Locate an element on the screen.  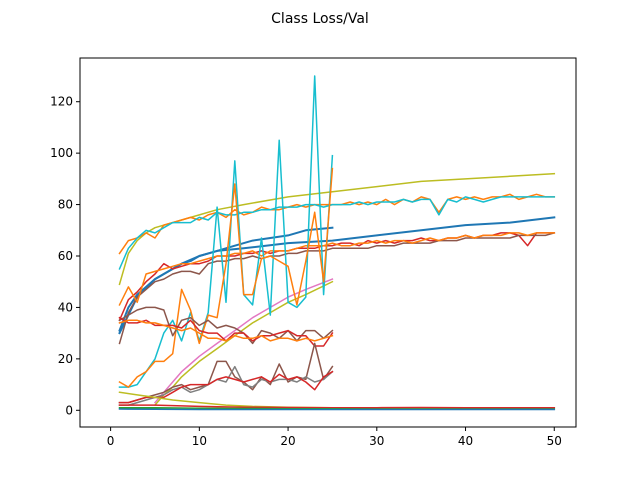
y-tick-label: 20 is located at coordinates (65, 359).